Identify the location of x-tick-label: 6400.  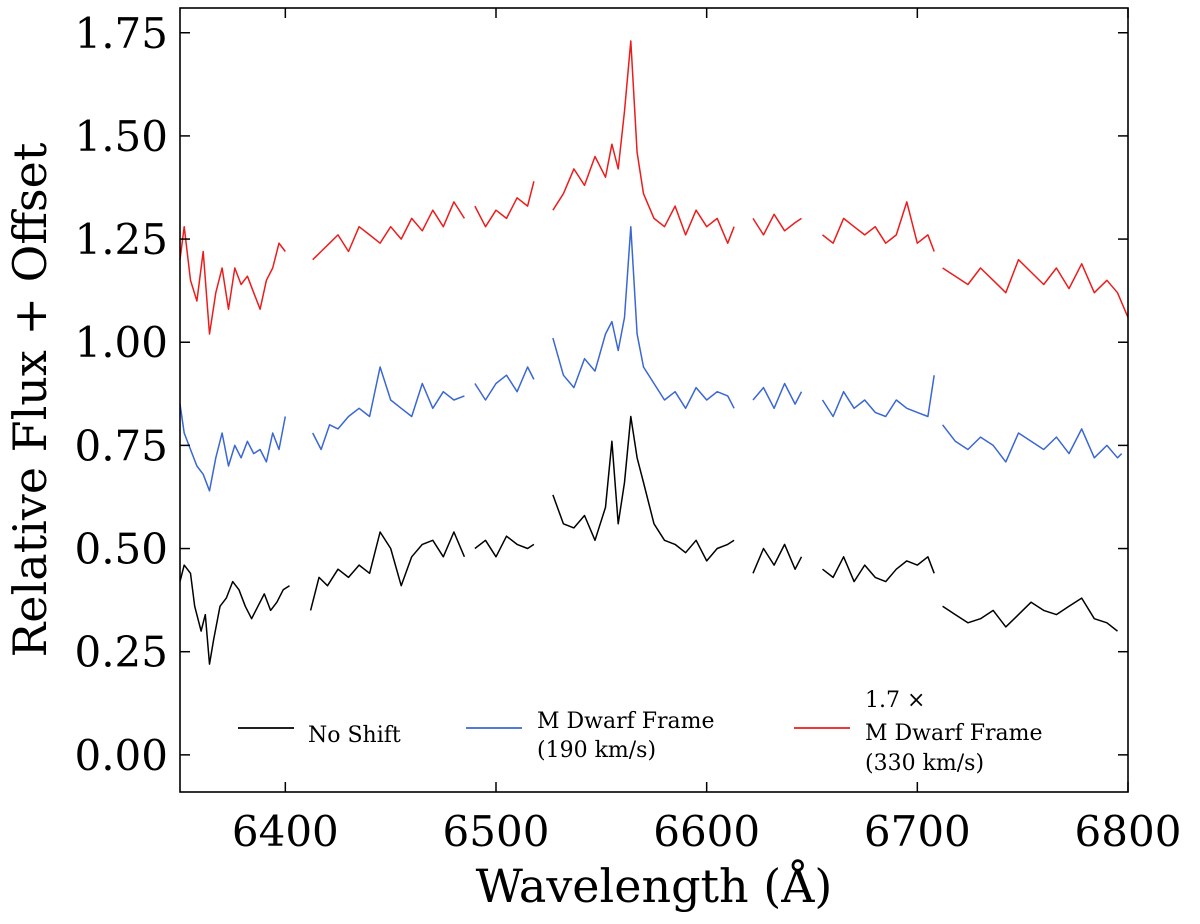
(285, 831).